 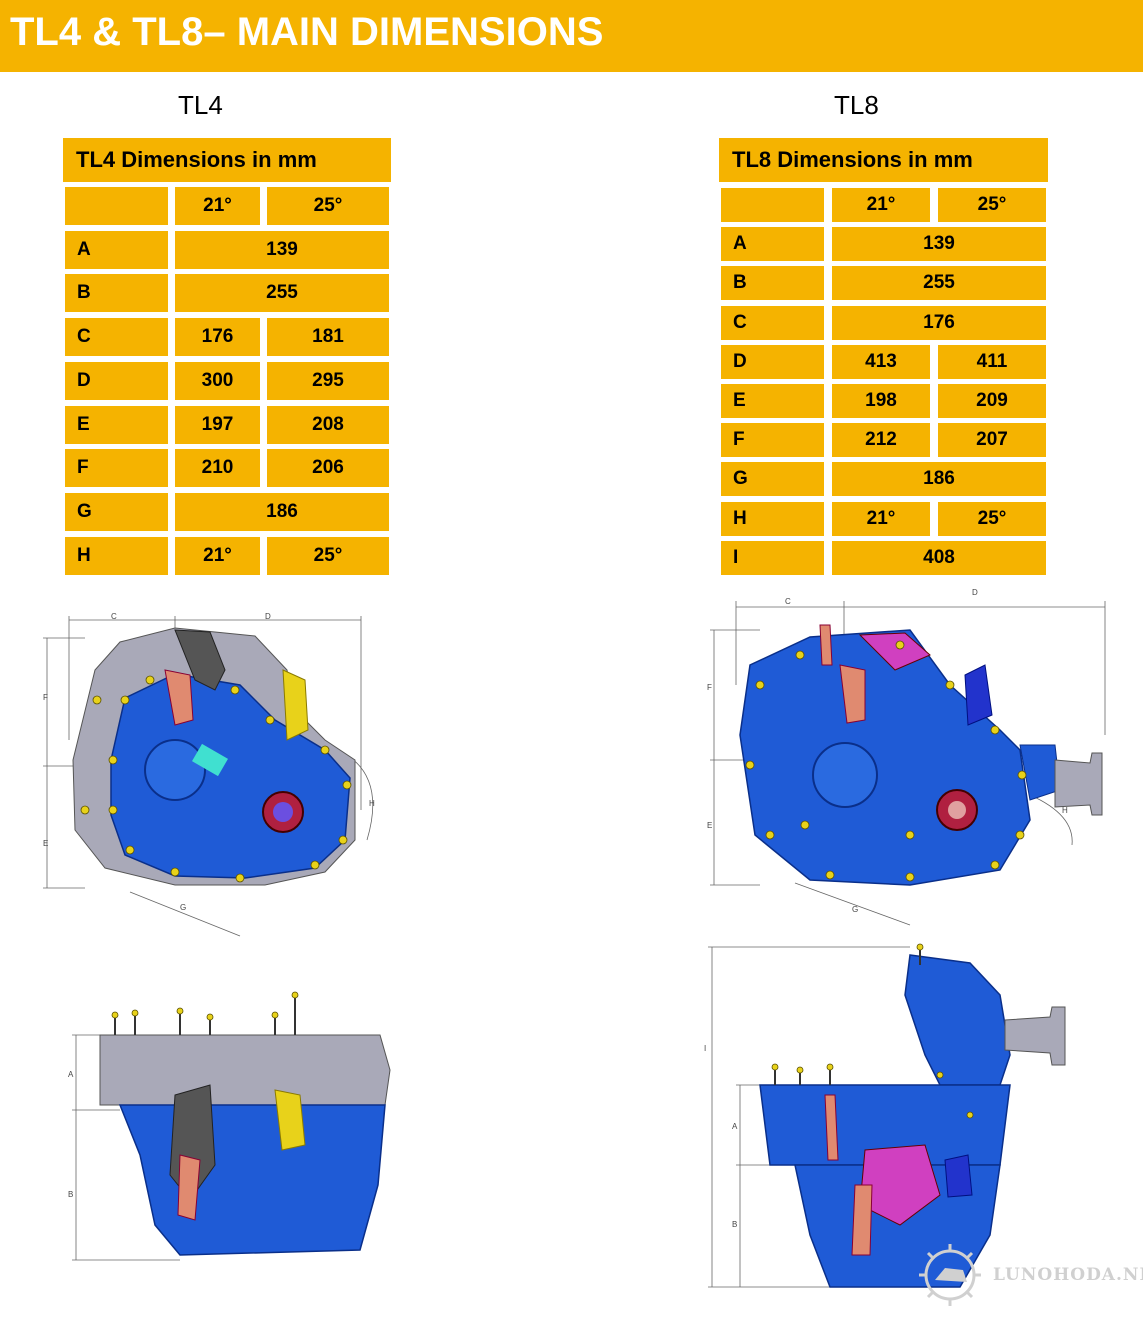 I want to click on tl4-row-f-value-21: 210, so click(x=217, y=468).